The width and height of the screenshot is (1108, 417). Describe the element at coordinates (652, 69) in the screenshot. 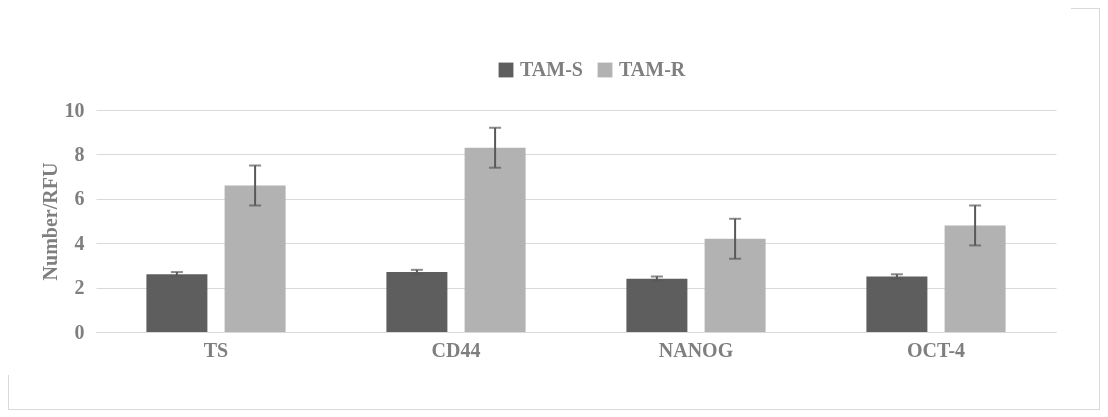

I see `legend-label: TAM-R` at that location.